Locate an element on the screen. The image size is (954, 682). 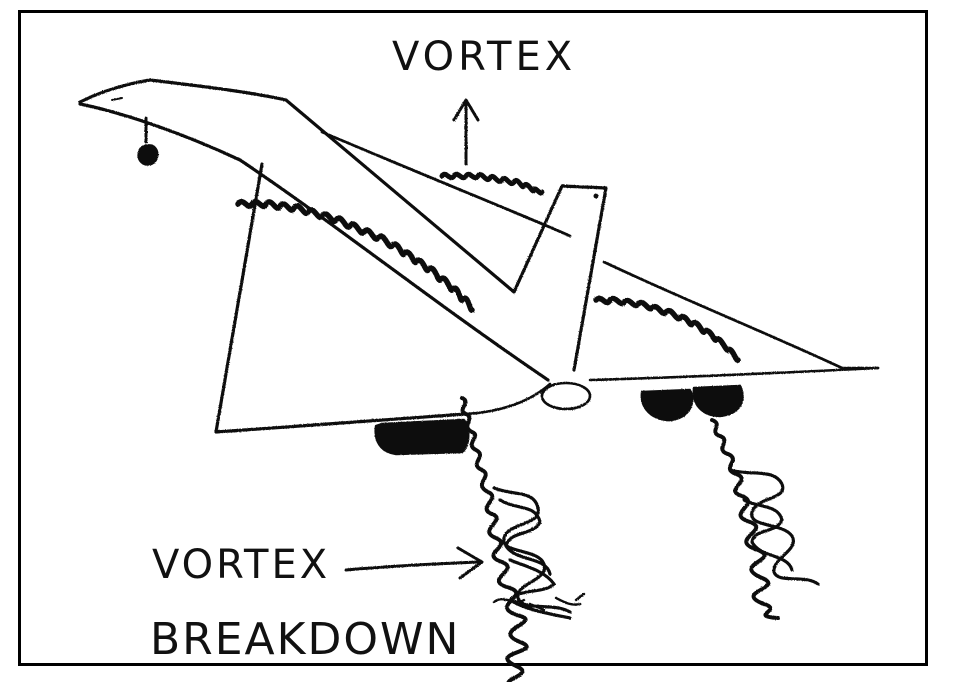
near-vortex-squiggle is located at coordinates (355, 256).